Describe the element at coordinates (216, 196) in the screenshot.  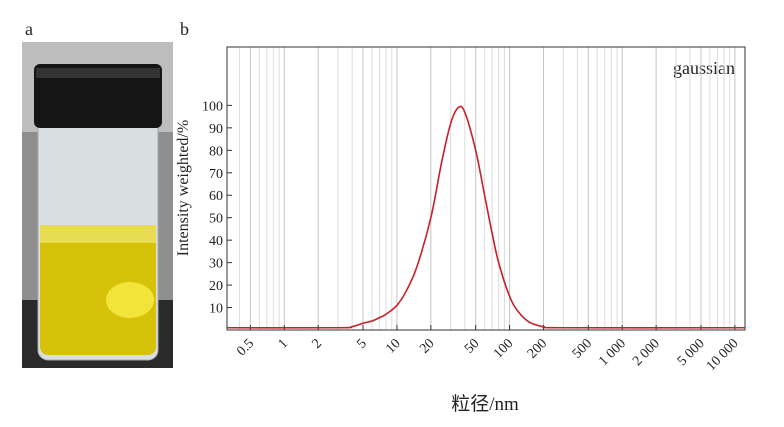
I see `y-tick-label: 60` at that location.